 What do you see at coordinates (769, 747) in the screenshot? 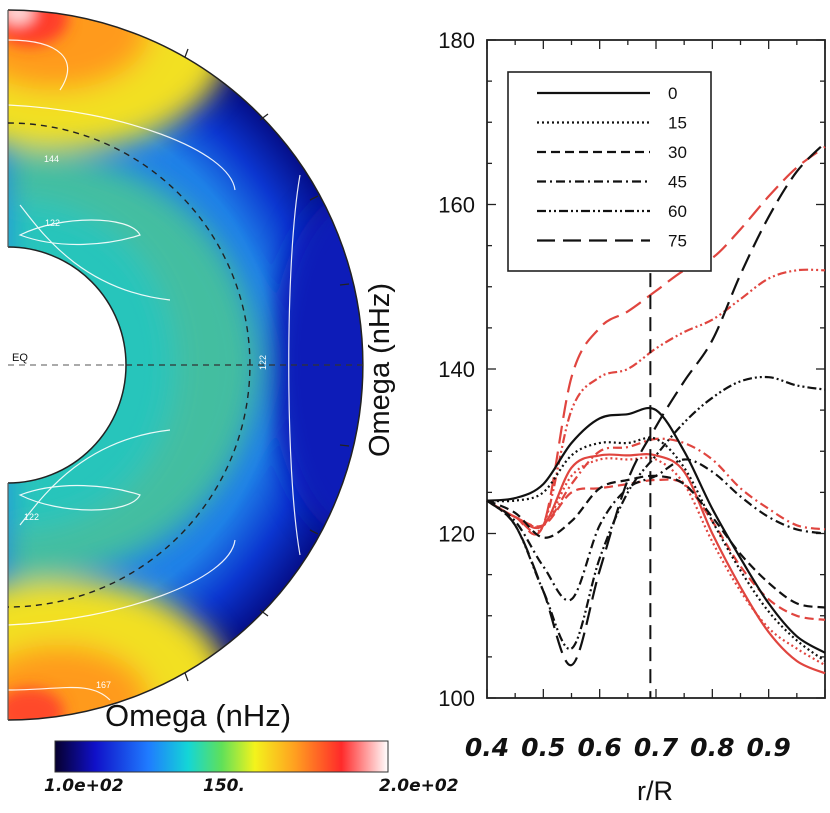
I see `x-tick-label: 0.9` at bounding box center [769, 747].